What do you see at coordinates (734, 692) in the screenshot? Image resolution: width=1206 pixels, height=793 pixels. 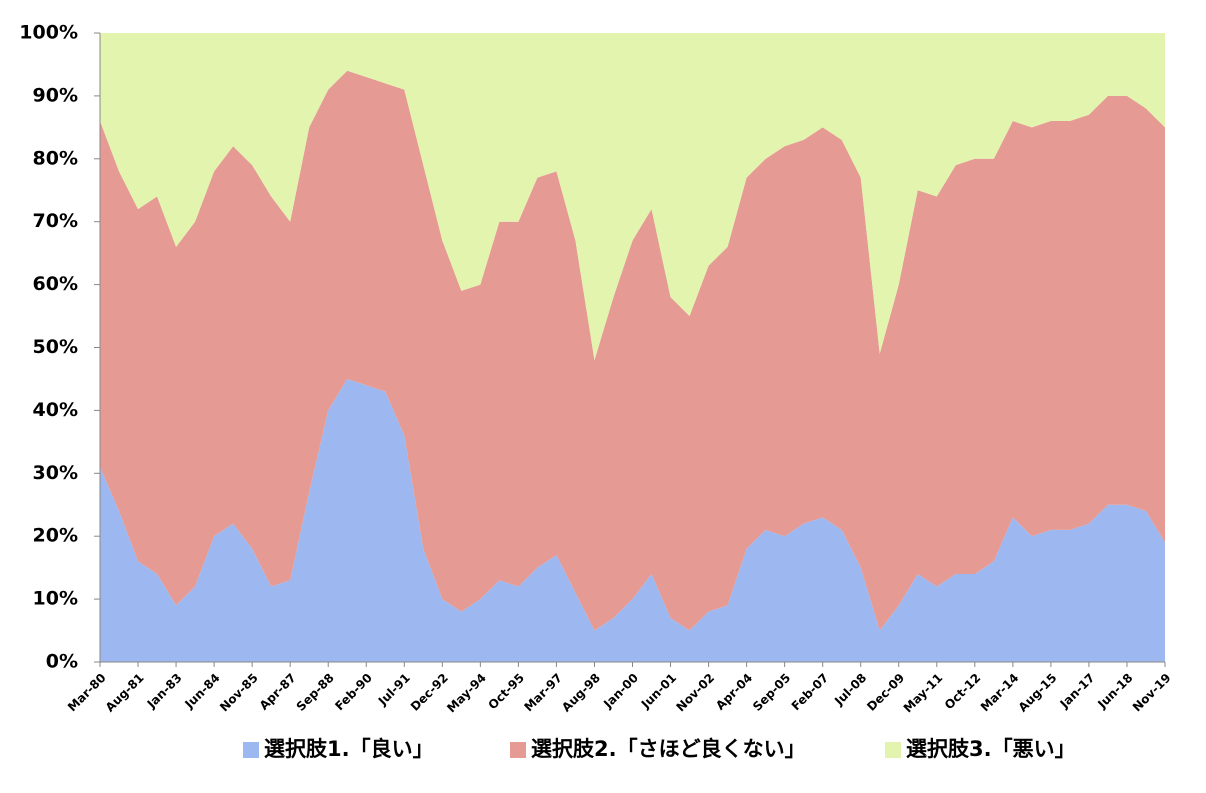 I see `x-tick-label: Apr-04` at bounding box center [734, 692].